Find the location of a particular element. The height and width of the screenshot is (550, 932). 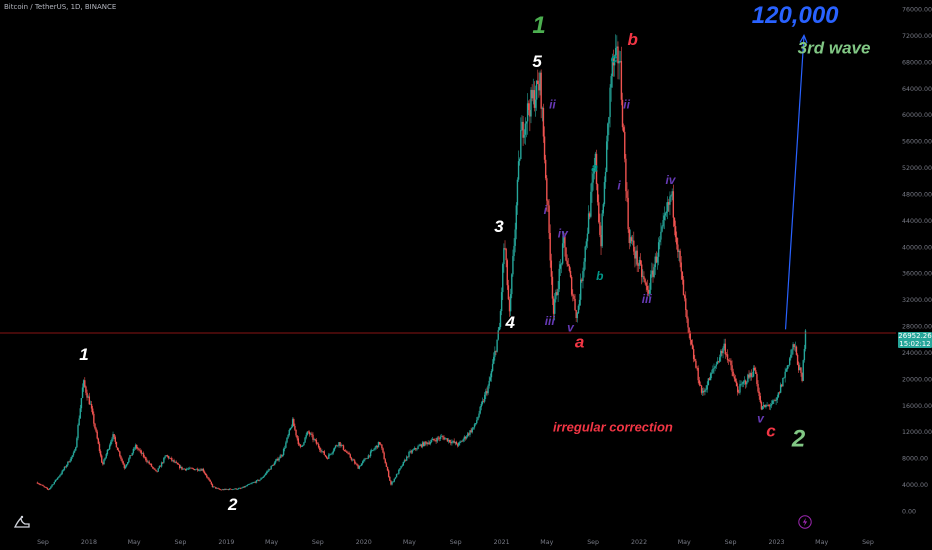

y-tick-label: 20000.00 is located at coordinates (917, 379).